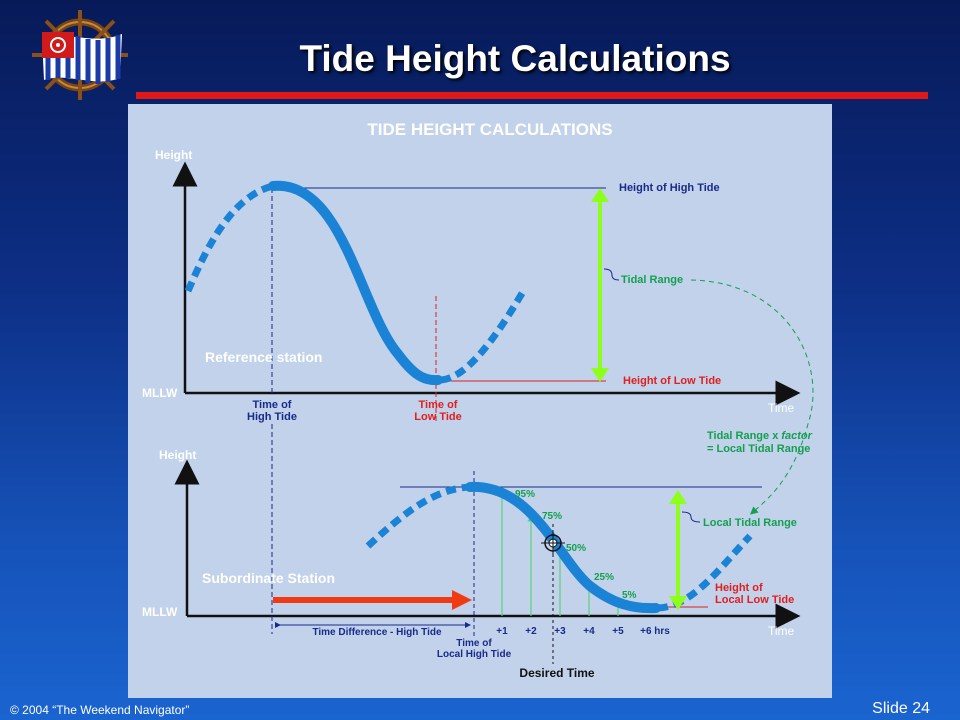  Describe the element at coordinates (462, 600) in the screenshot. I see `time-difference-orange-arrowhead` at that location.